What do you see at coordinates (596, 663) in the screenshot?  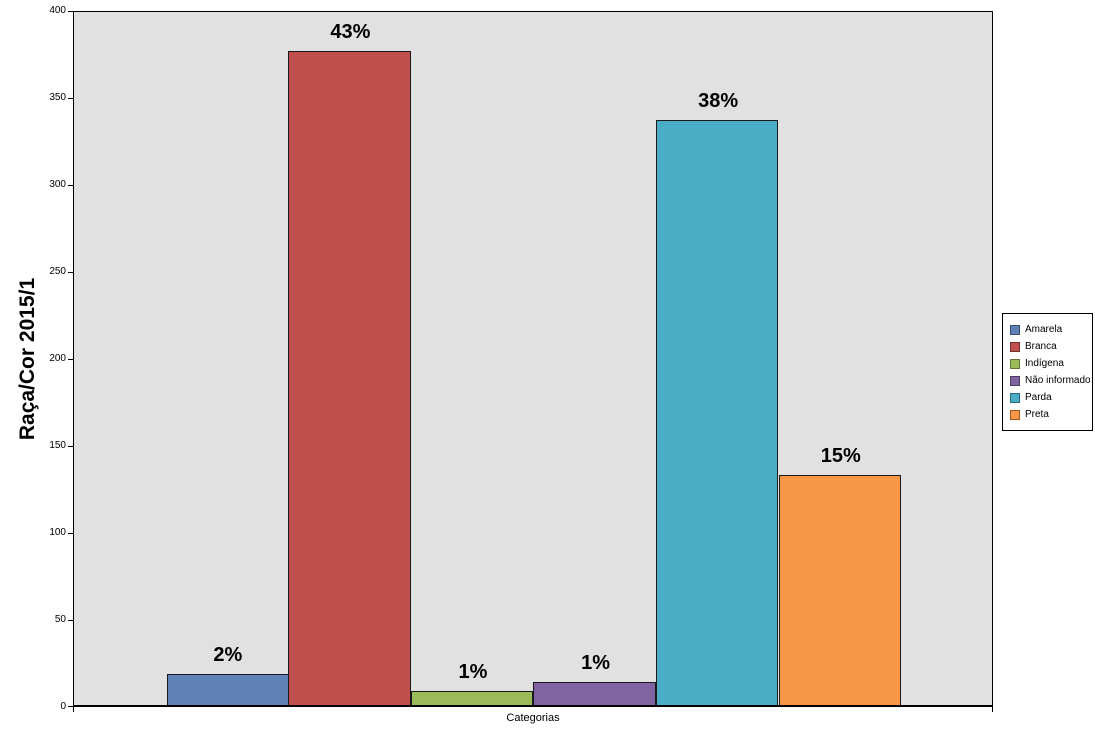 I see `bar-value-label-nao-informado: 1%` at bounding box center [596, 663].